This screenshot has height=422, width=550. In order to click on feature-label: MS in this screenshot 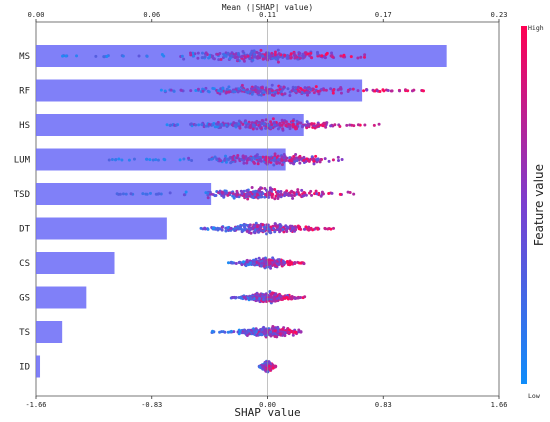, I will do `click(24, 57)`.